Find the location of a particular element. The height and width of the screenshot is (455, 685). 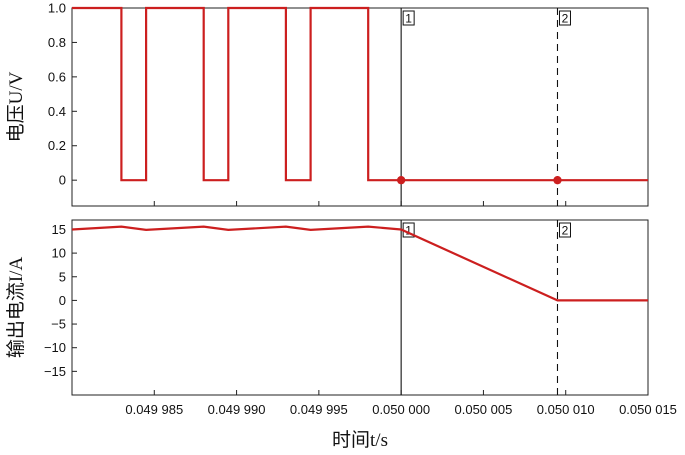

x-tick-label: 0.050 005 is located at coordinates (484, 409).